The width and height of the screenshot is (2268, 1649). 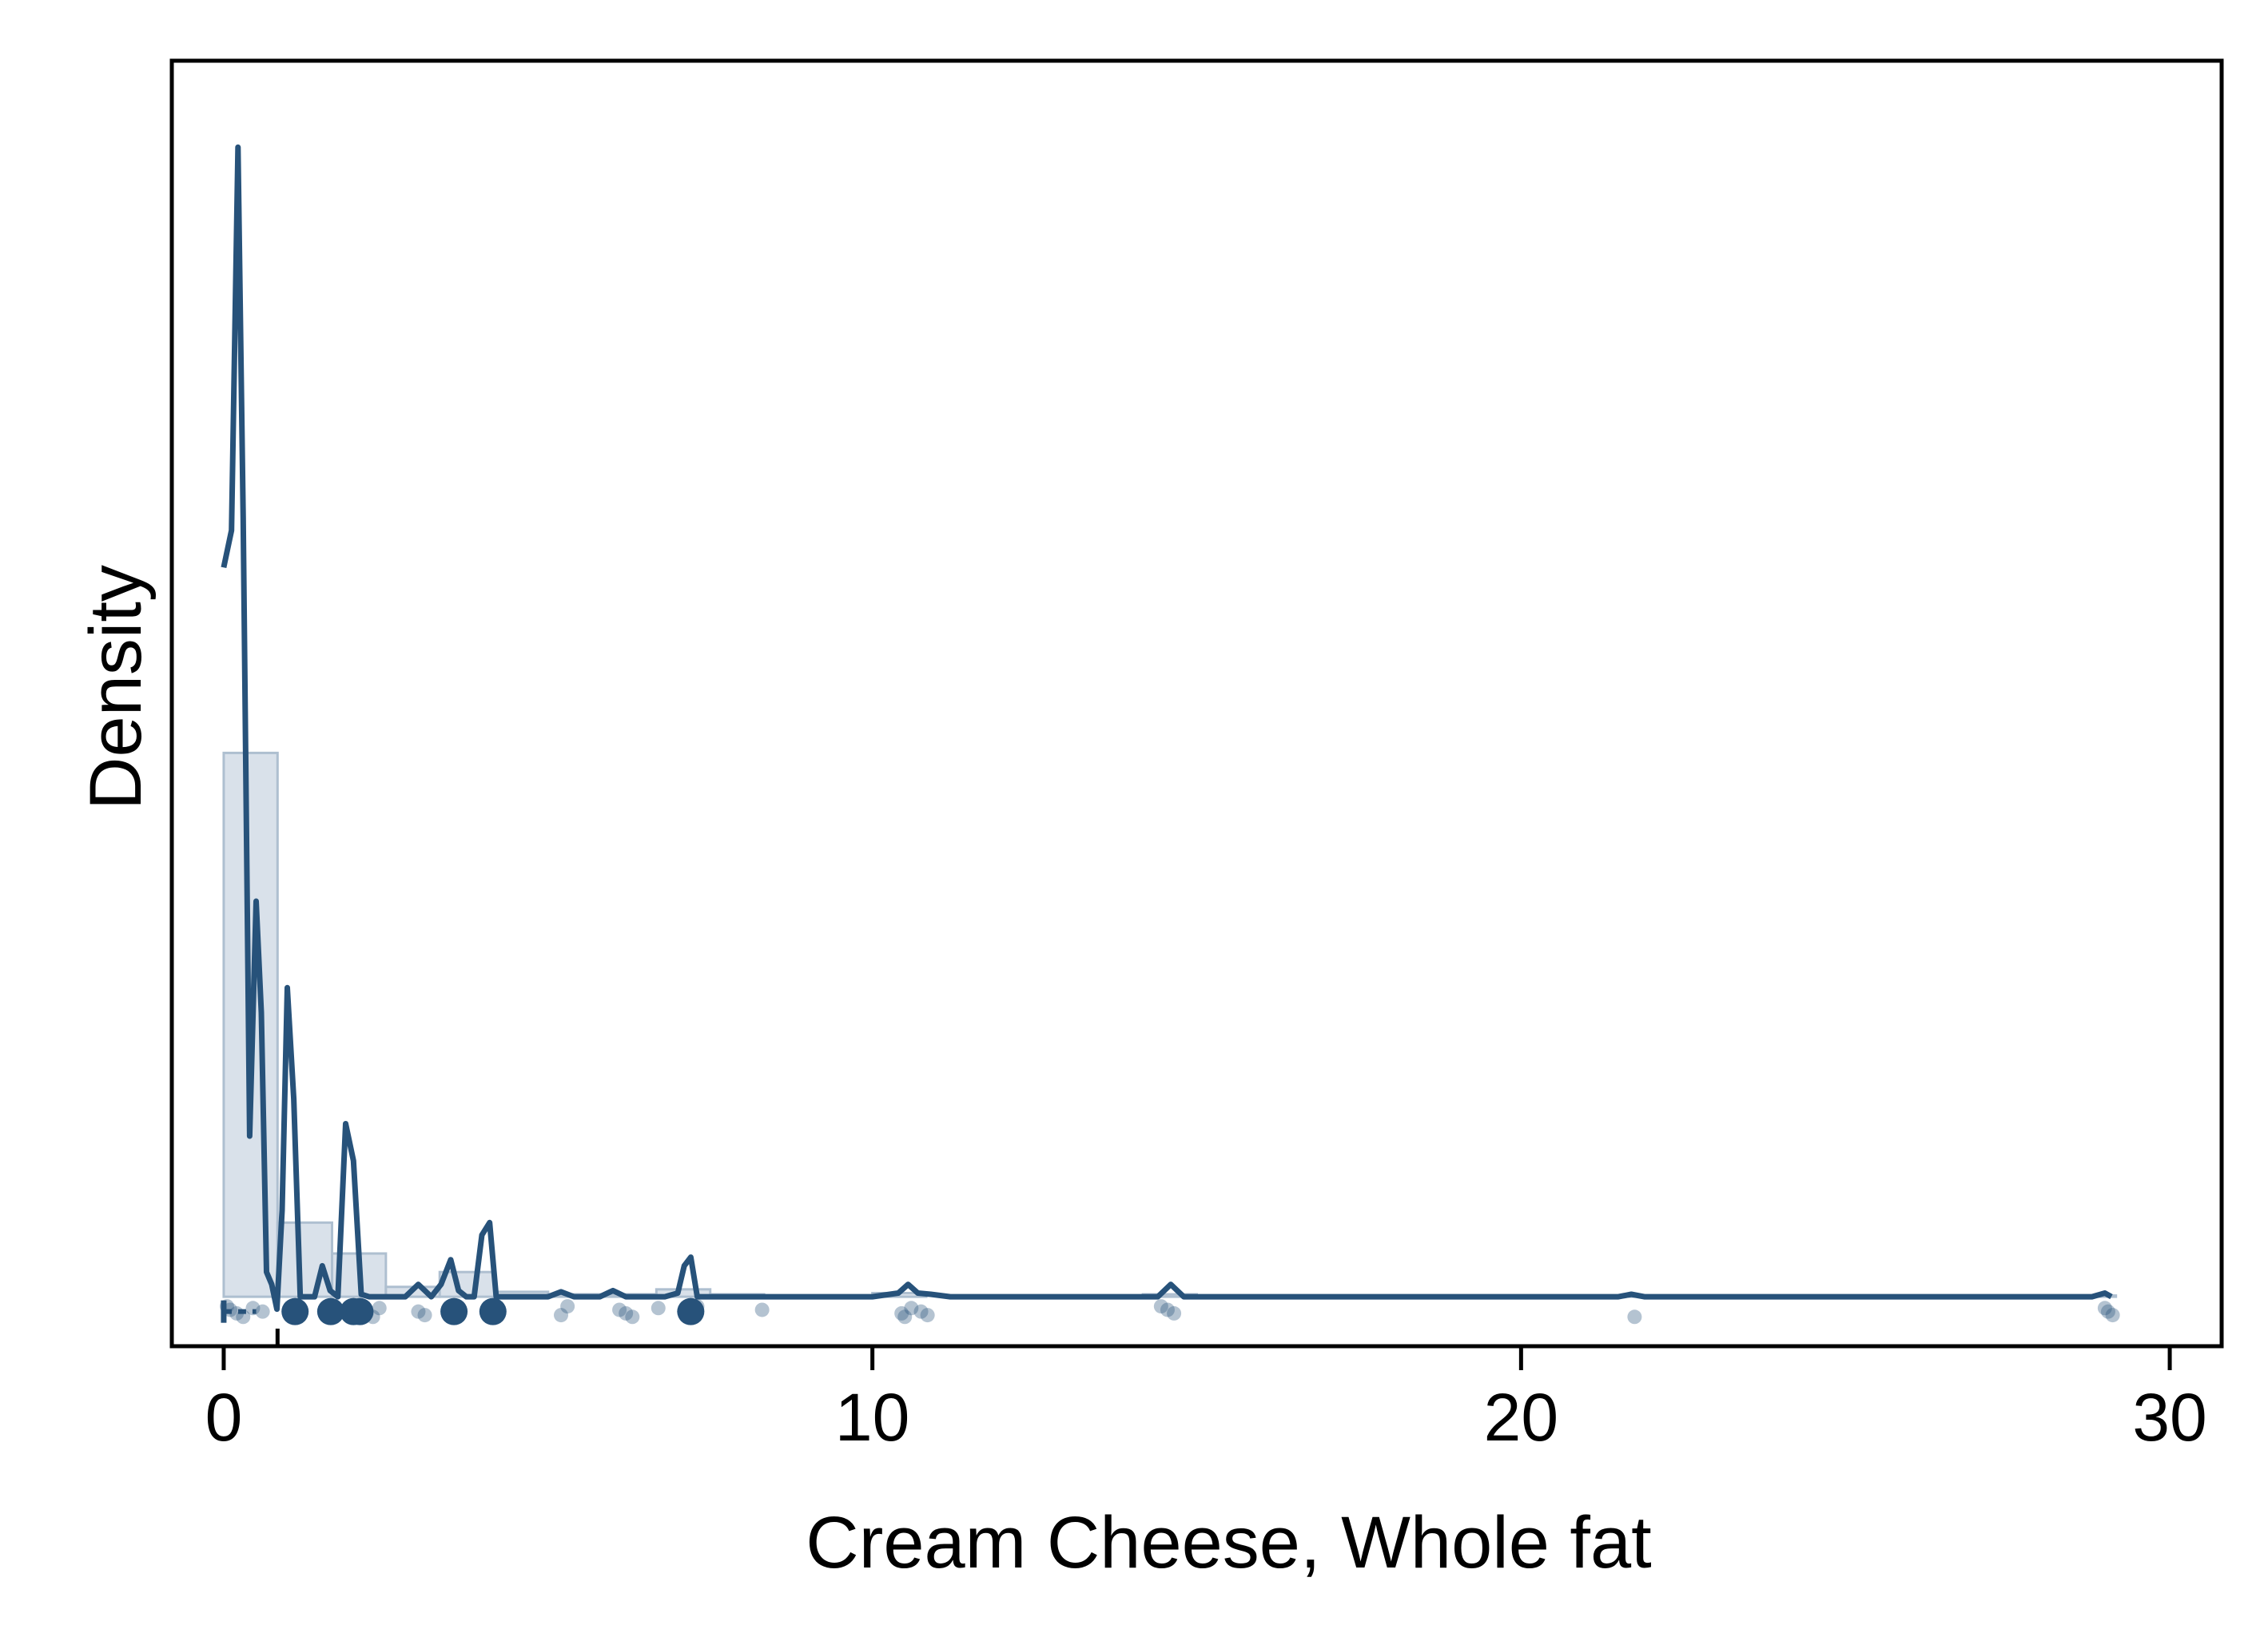 What do you see at coordinates (250, 1323) in the screenshot?
I see `boxplot-strip` at bounding box center [250, 1323].